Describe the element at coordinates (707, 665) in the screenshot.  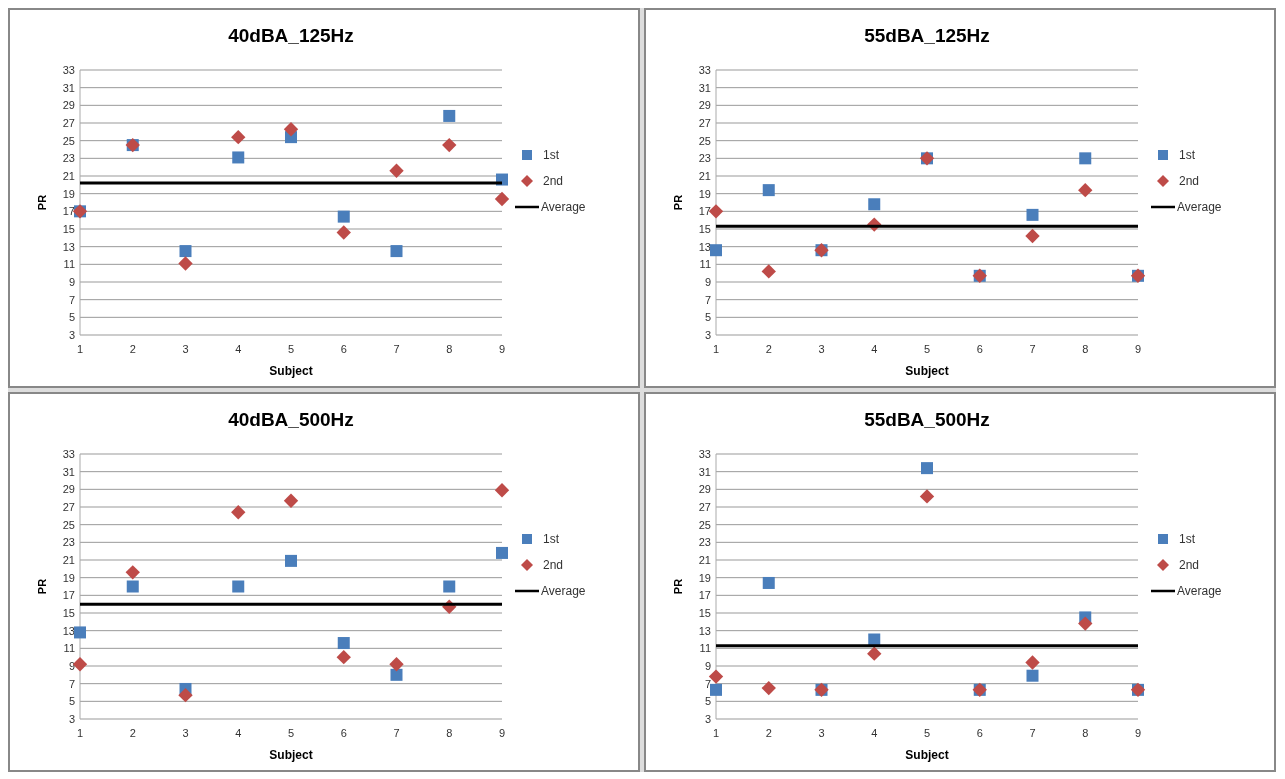
I see `y-tick-label: 9` at that location.